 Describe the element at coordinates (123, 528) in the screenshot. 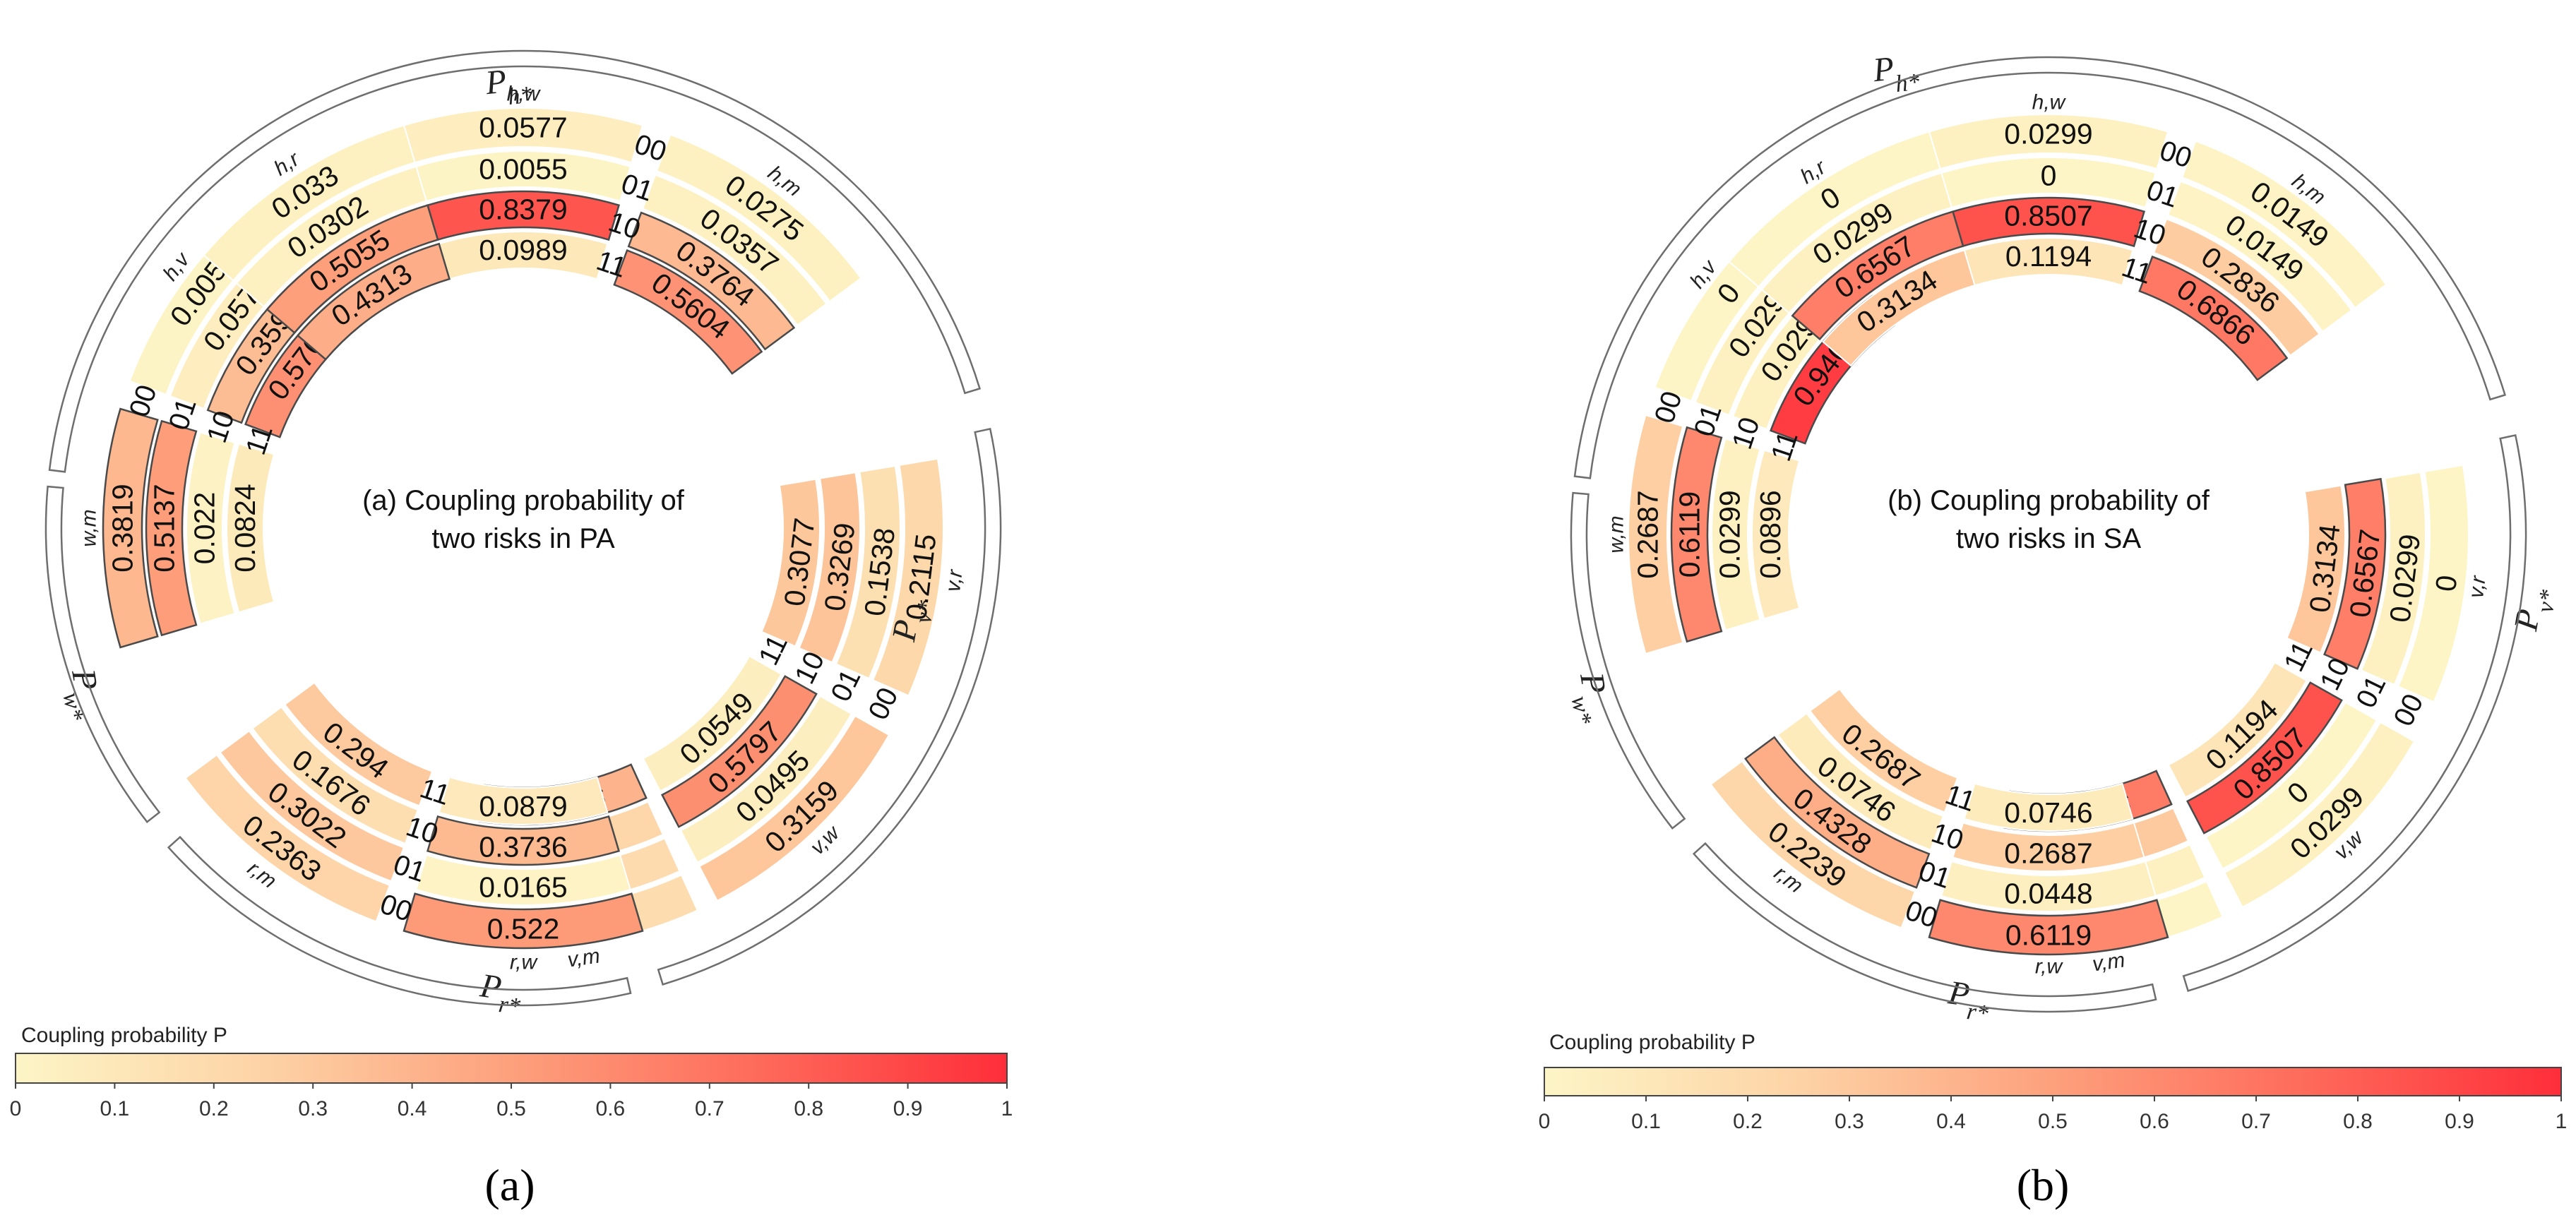

I see `cell-label: 0.3819` at that location.